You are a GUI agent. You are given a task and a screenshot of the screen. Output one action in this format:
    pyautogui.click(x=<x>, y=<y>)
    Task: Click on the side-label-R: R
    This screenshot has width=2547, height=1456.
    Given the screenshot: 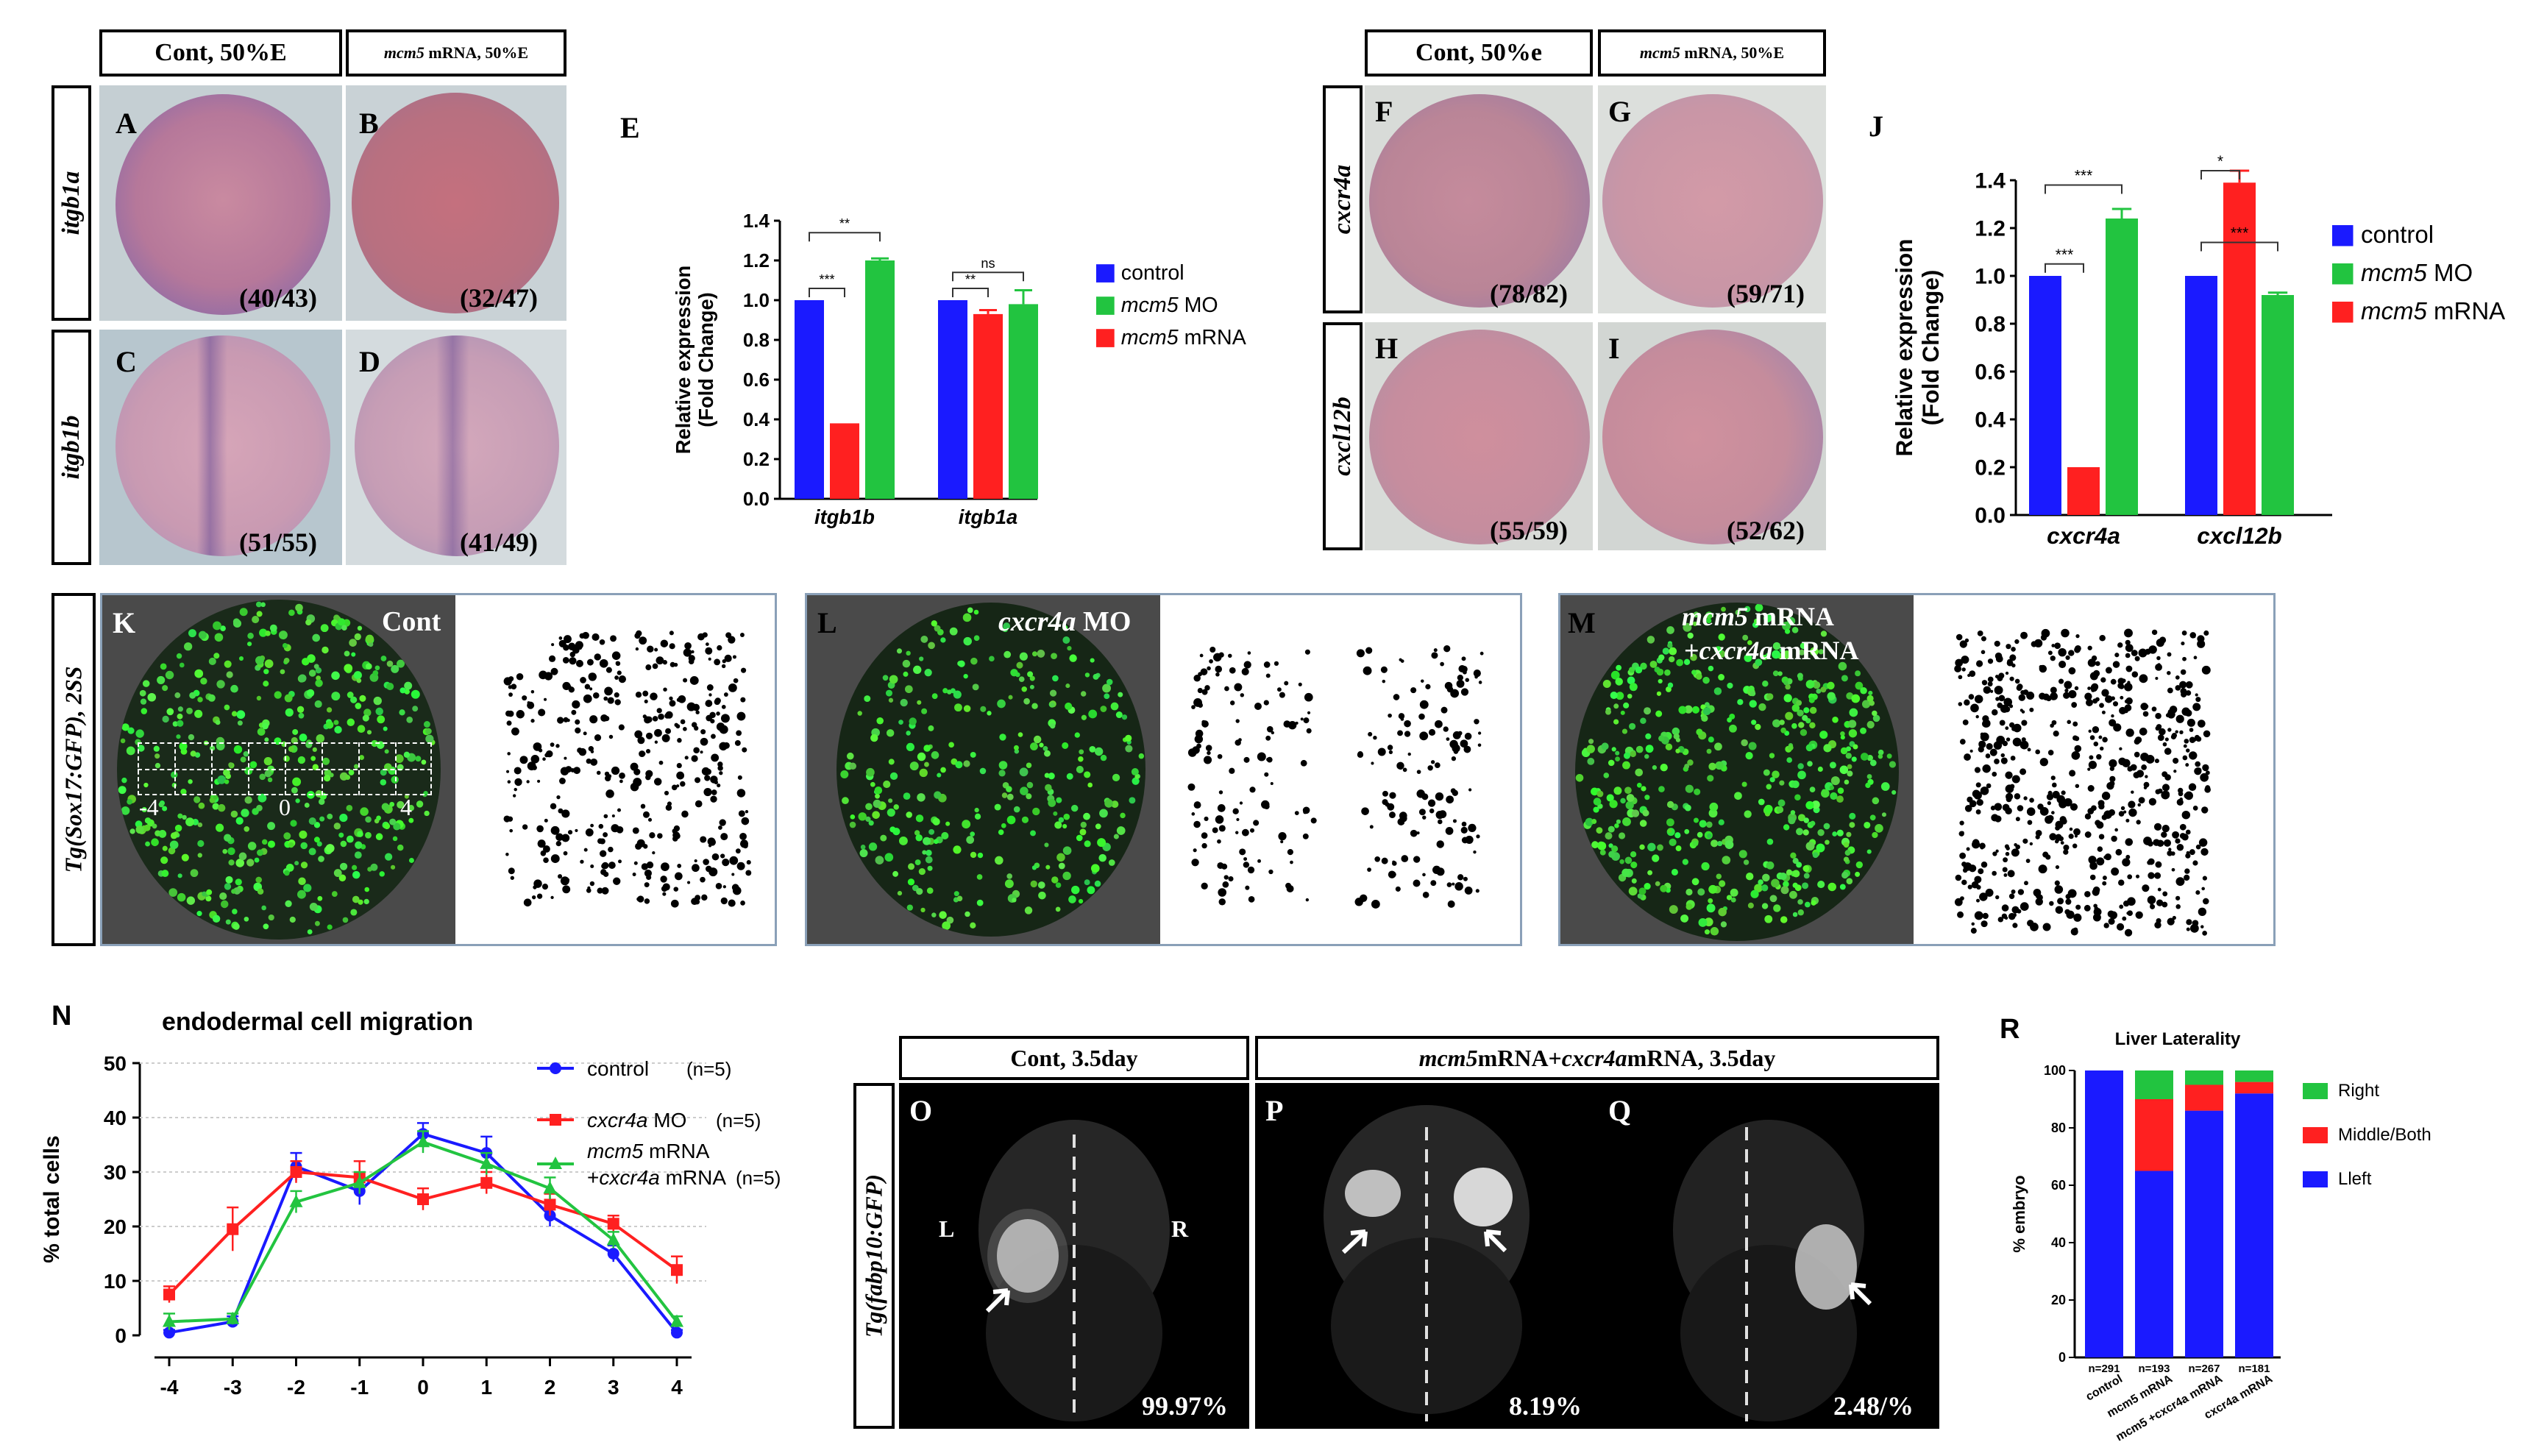 What is the action you would take?
    pyautogui.click(x=1180, y=1228)
    